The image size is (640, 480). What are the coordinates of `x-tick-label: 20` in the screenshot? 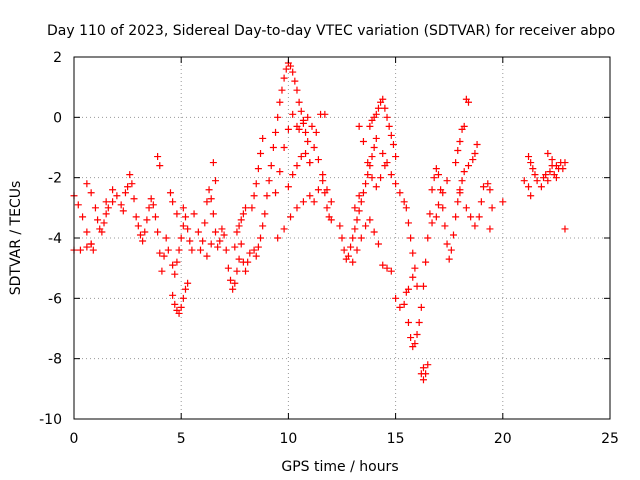 It's located at (503, 439).